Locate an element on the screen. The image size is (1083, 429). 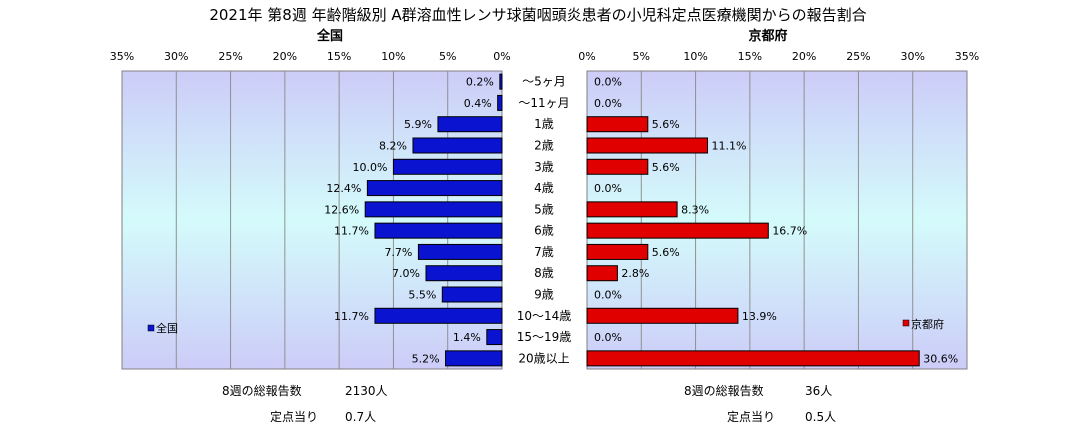
data-label-national: 10.0% is located at coordinates (369, 167).